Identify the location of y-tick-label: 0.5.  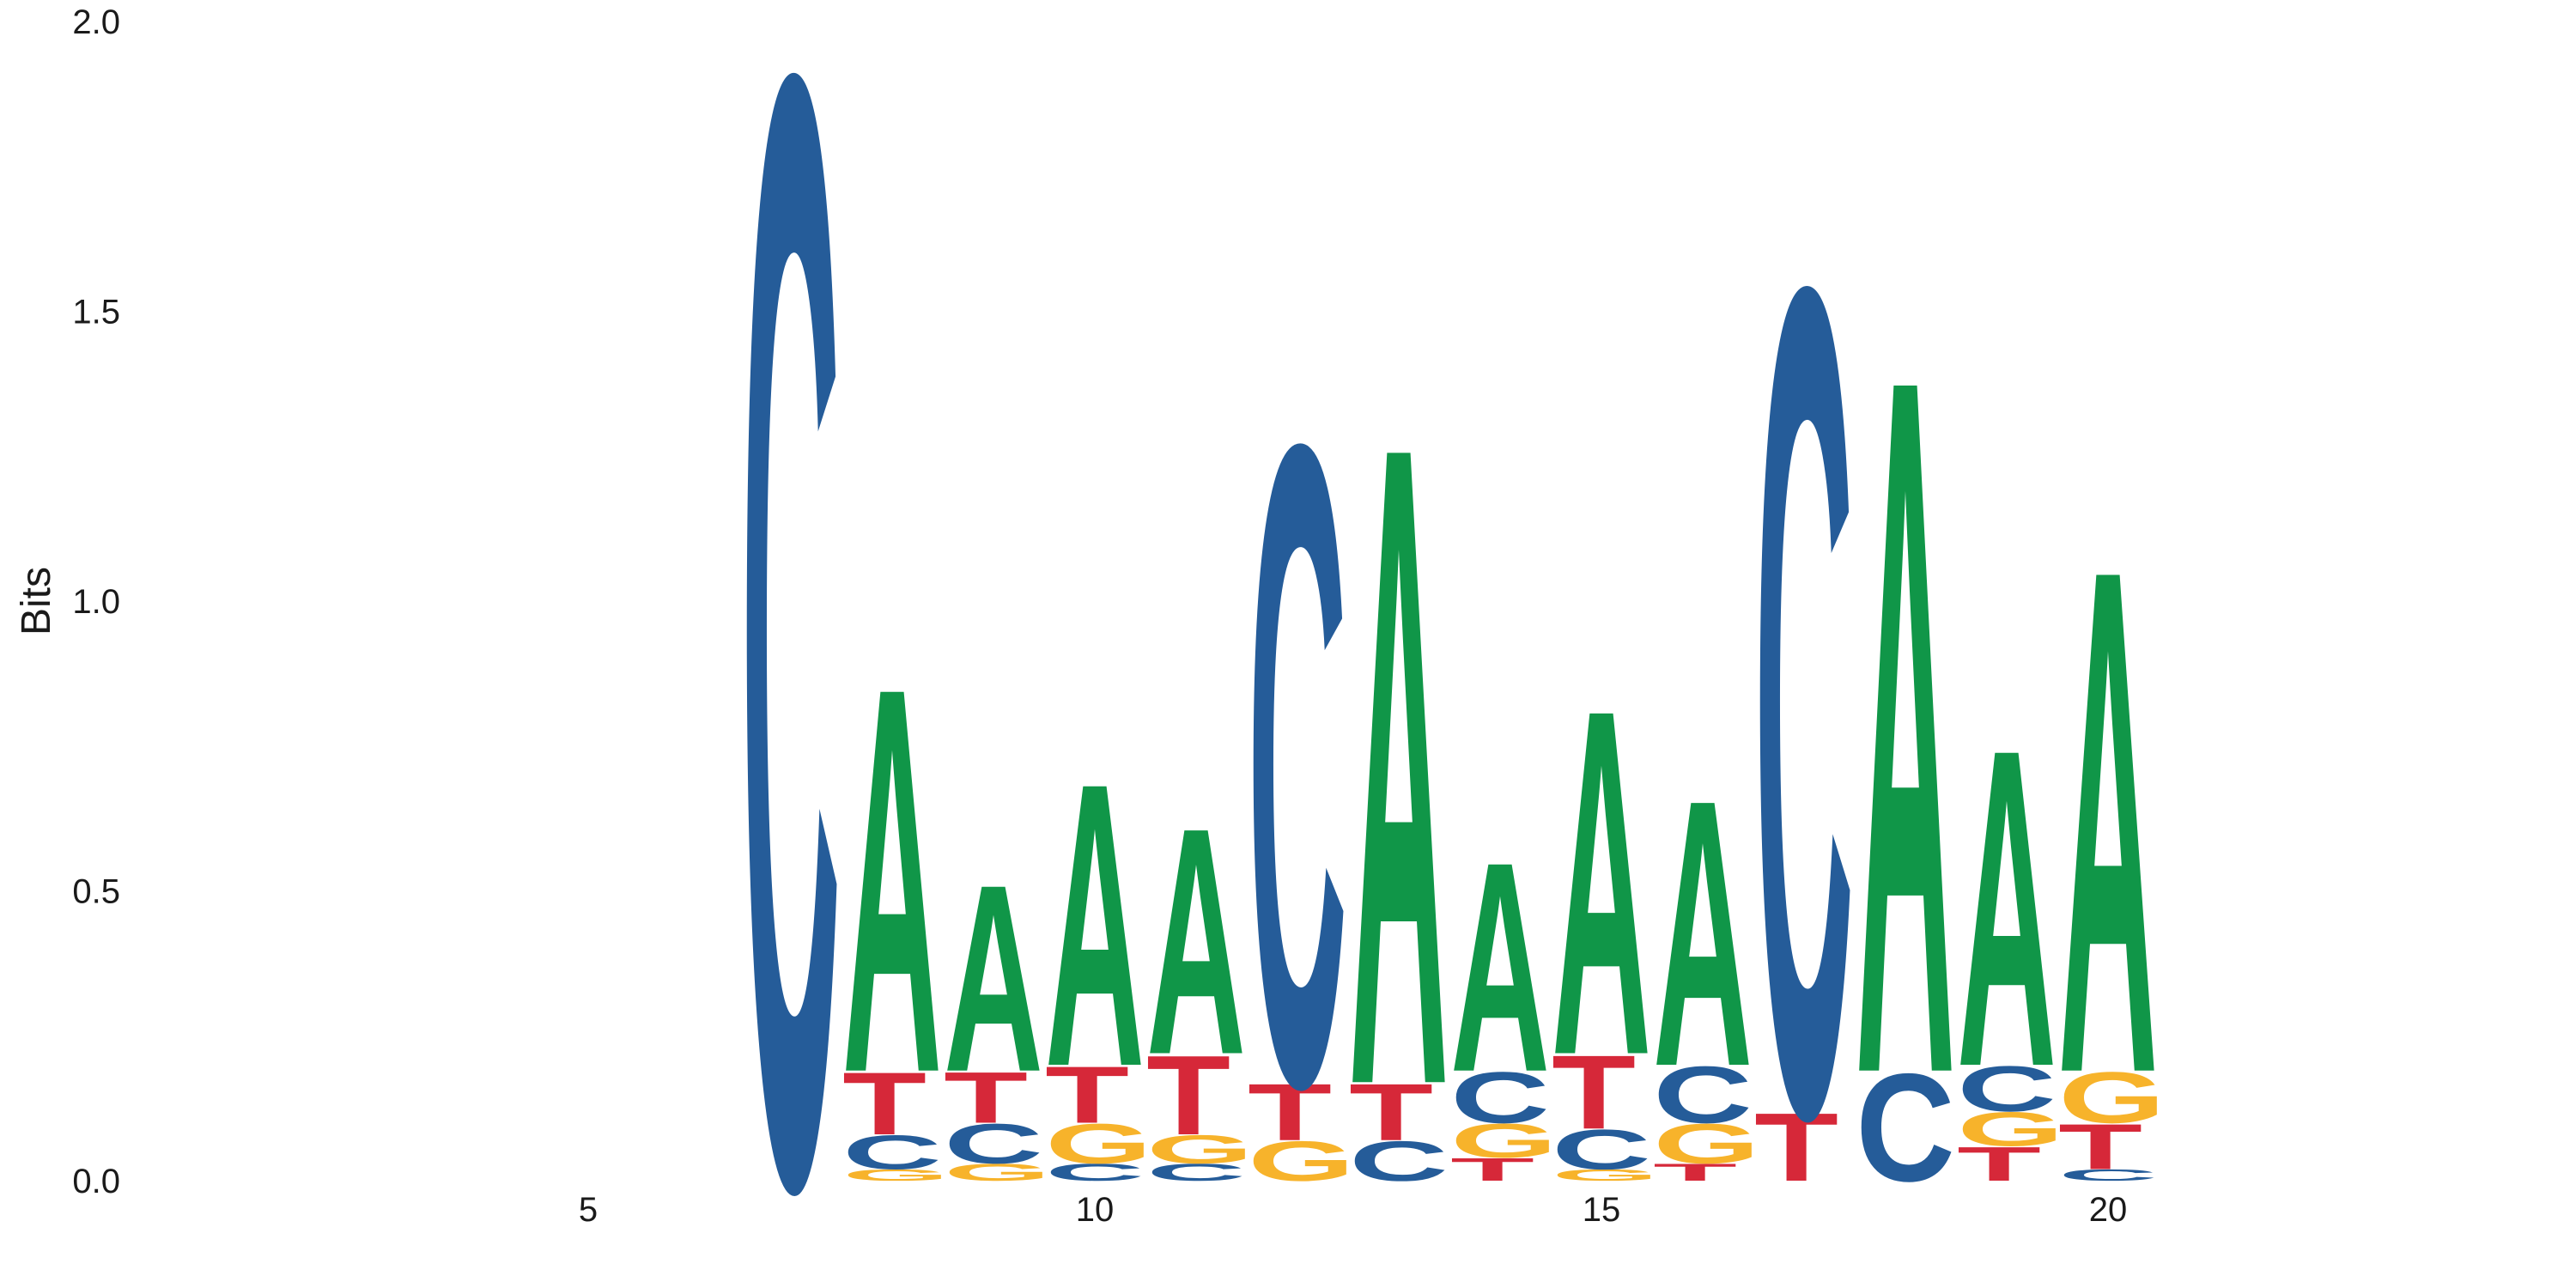
(96, 892).